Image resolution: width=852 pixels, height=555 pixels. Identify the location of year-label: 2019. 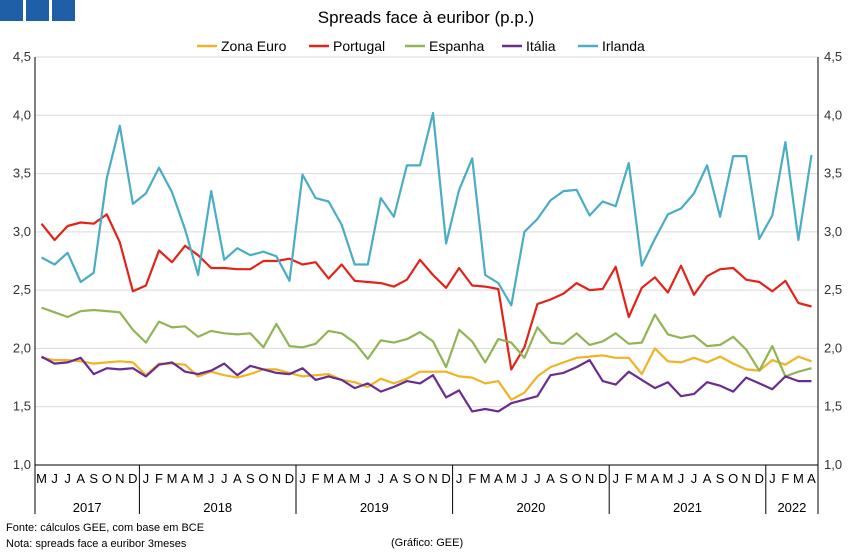
(374, 507).